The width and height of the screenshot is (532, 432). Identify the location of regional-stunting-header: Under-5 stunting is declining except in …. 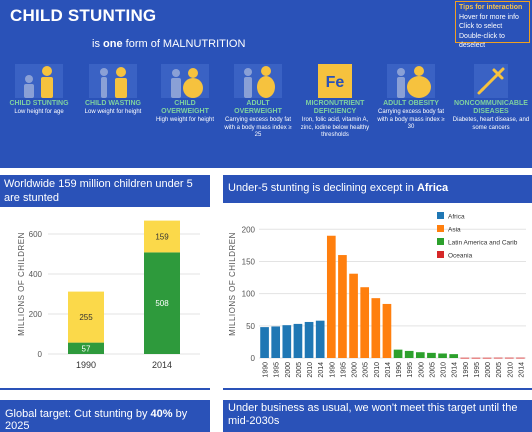
(377, 189).